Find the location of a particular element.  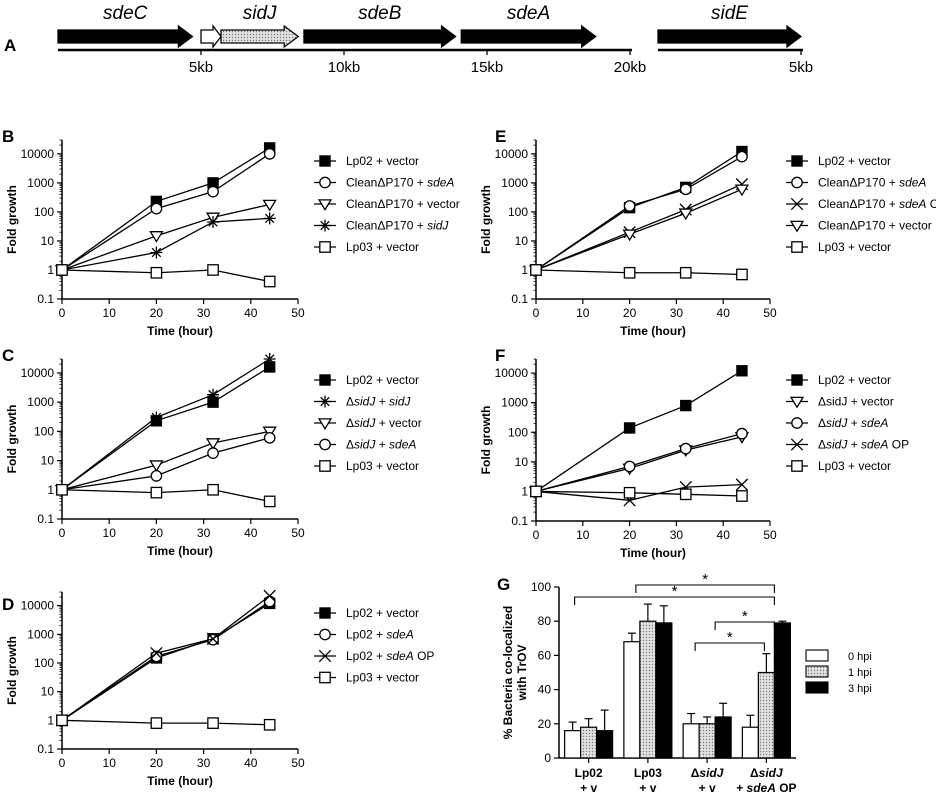

significance-label-2: * is located at coordinates (745, 616).